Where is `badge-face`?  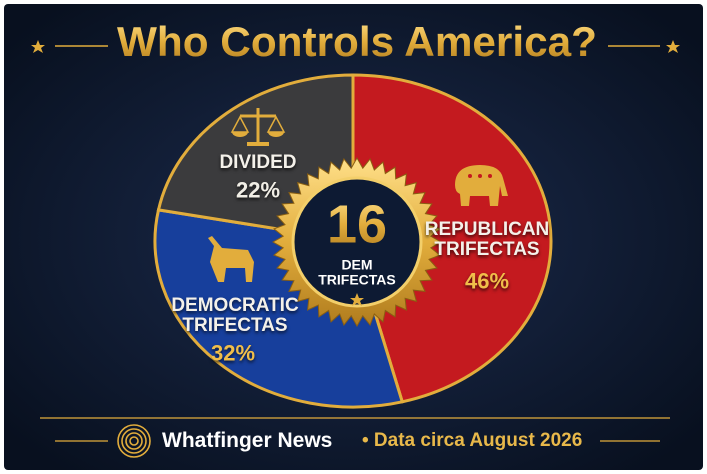 badge-face is located at coordinates (357, 242).